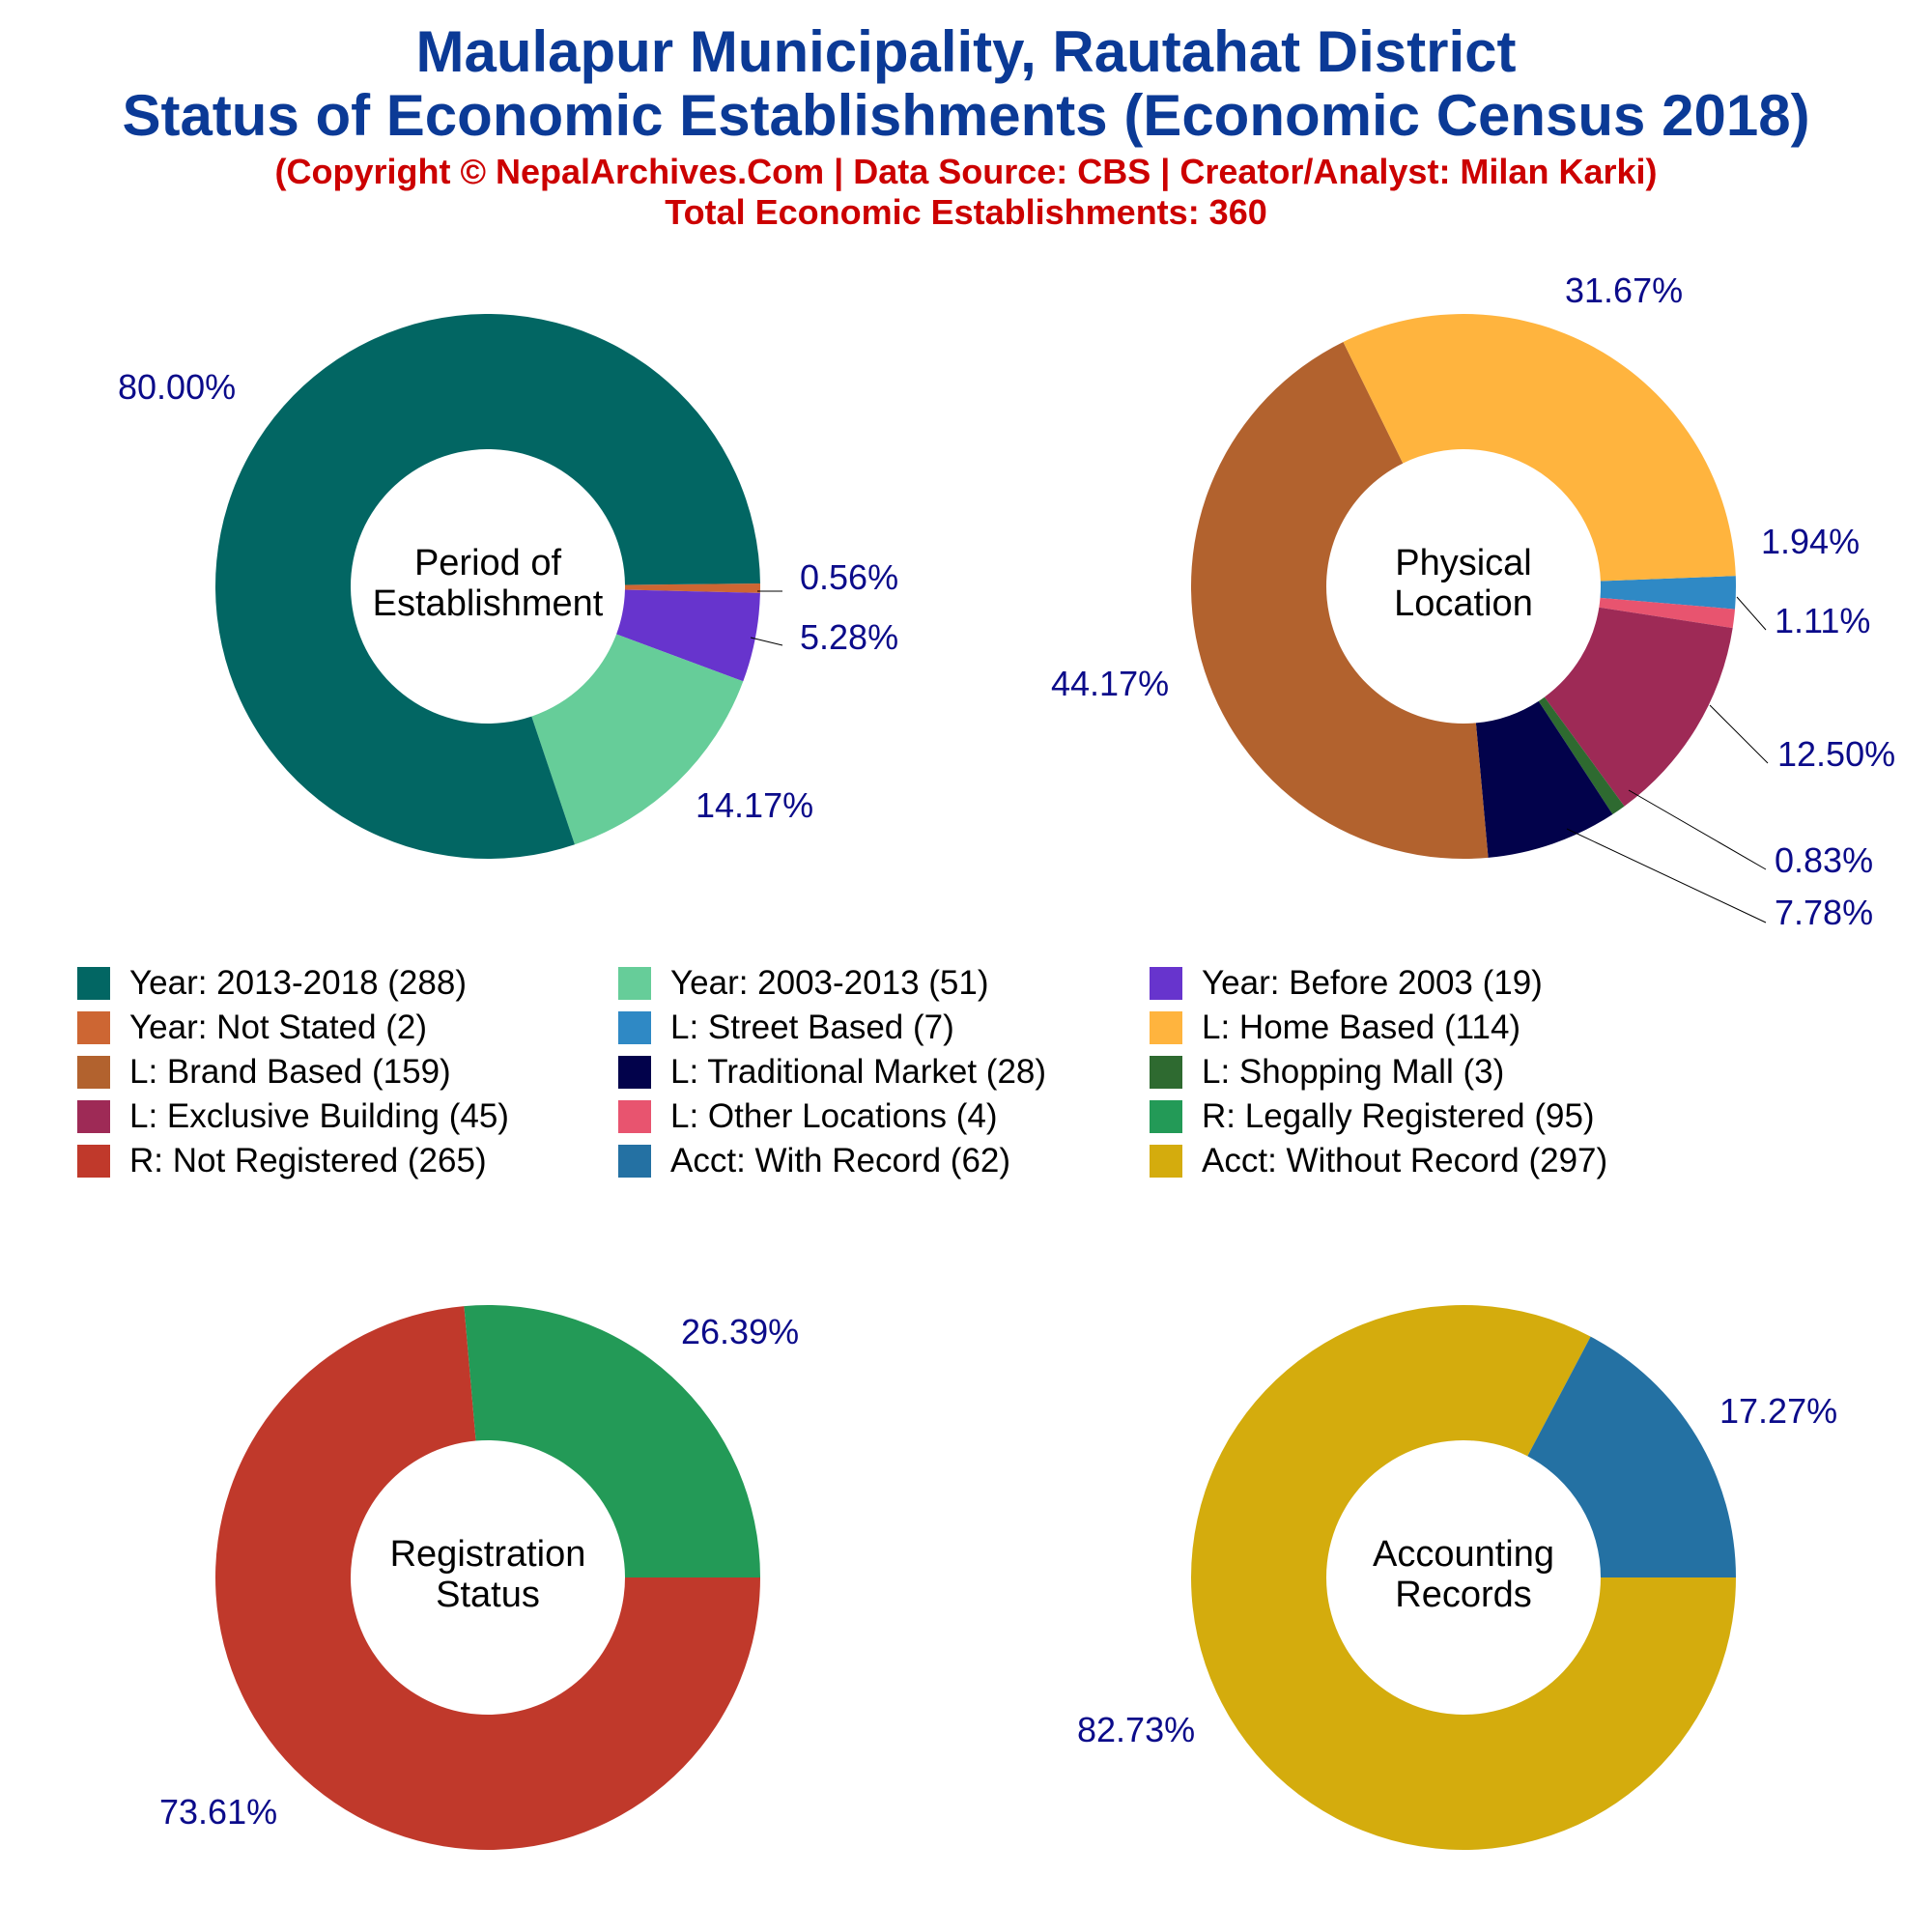  What do you see at coordinates (319, 1116) in the screenshot?
I see `legend-label: L: Exclusive Building (45)` at bounding box center [319, 1116].